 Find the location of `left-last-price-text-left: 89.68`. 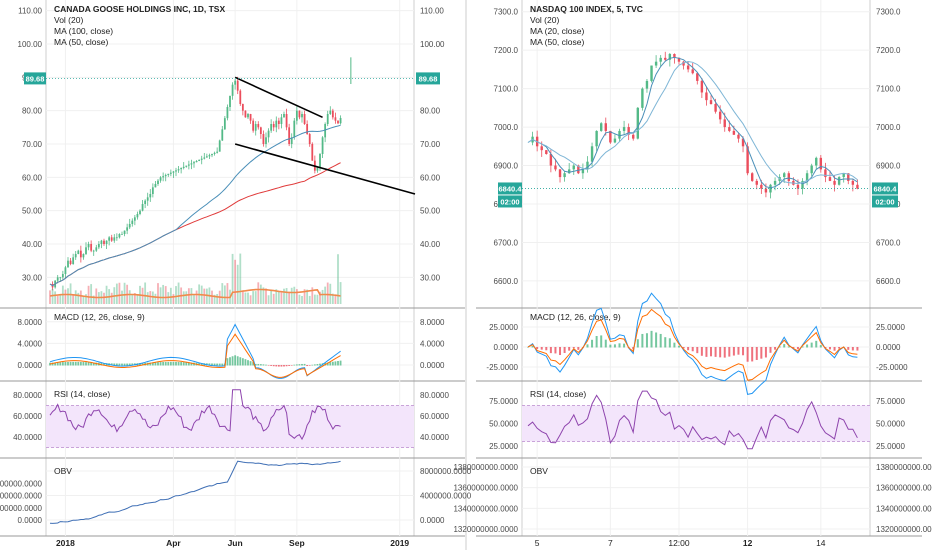

left-last-price-text-left: 89.68 is located at coordinates (35, 78).